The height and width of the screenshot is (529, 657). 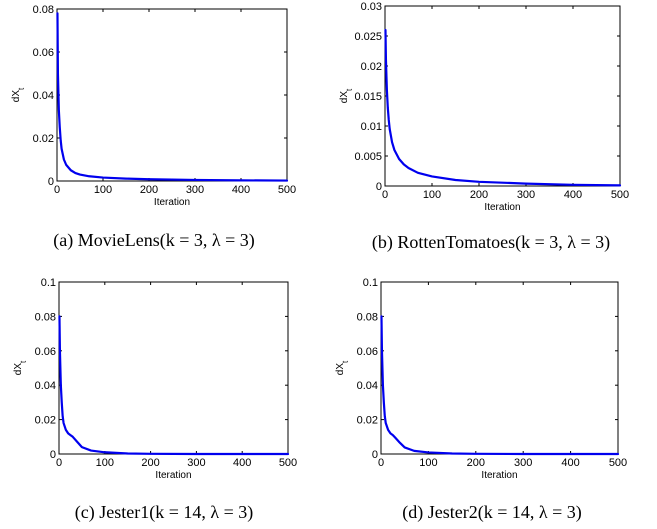 I want to click on y-tick-label: 0.01, so click(x=371, y=127).